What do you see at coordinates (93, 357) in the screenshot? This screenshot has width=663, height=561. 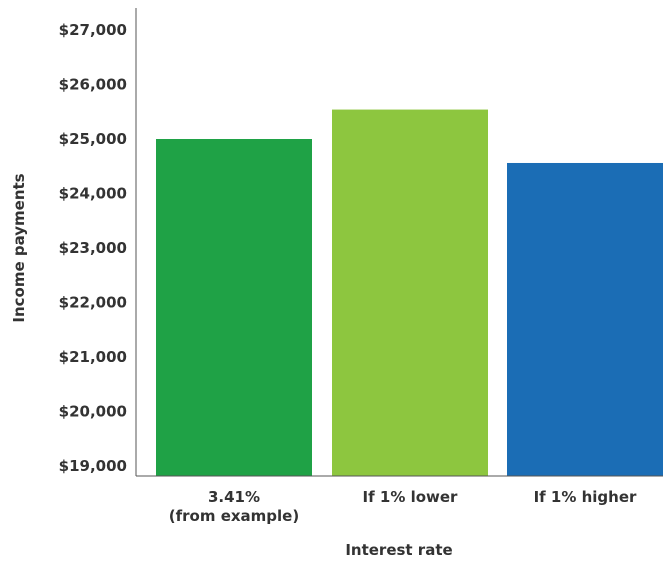 I see `y-tick-label: $21,000` at bounding box center [93, 357].